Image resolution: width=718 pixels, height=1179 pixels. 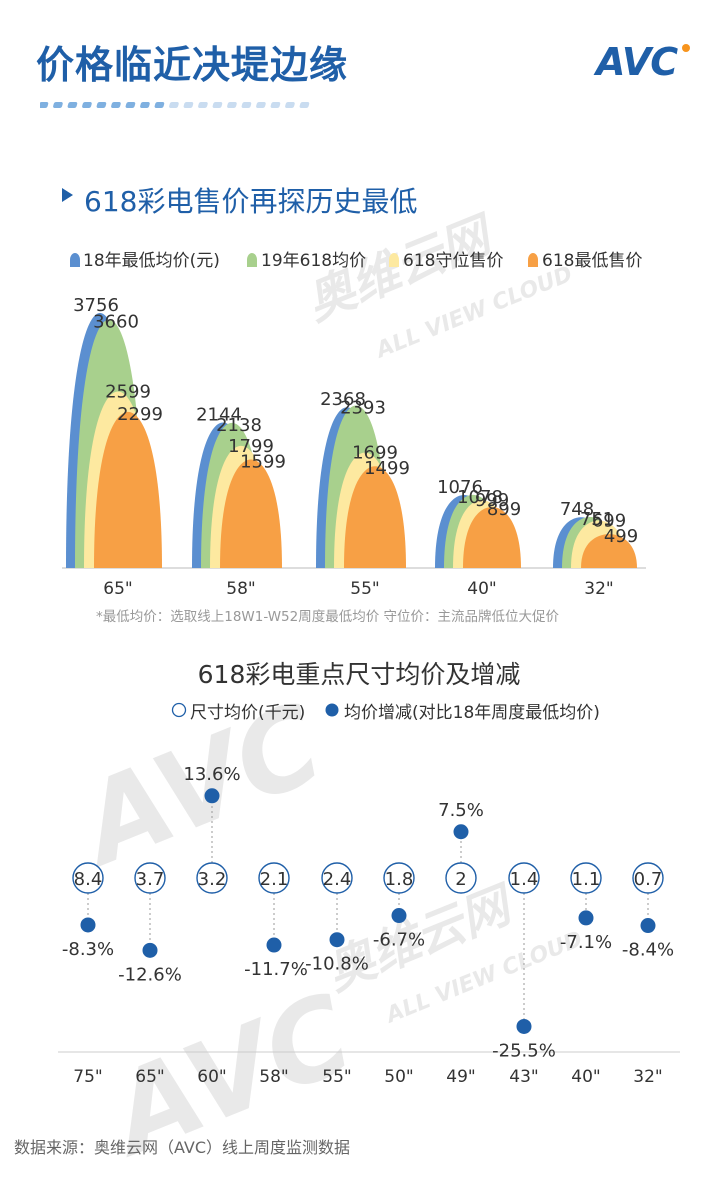 I want to click on bar-label-0-3: 2299, so click(x=140, y=414).